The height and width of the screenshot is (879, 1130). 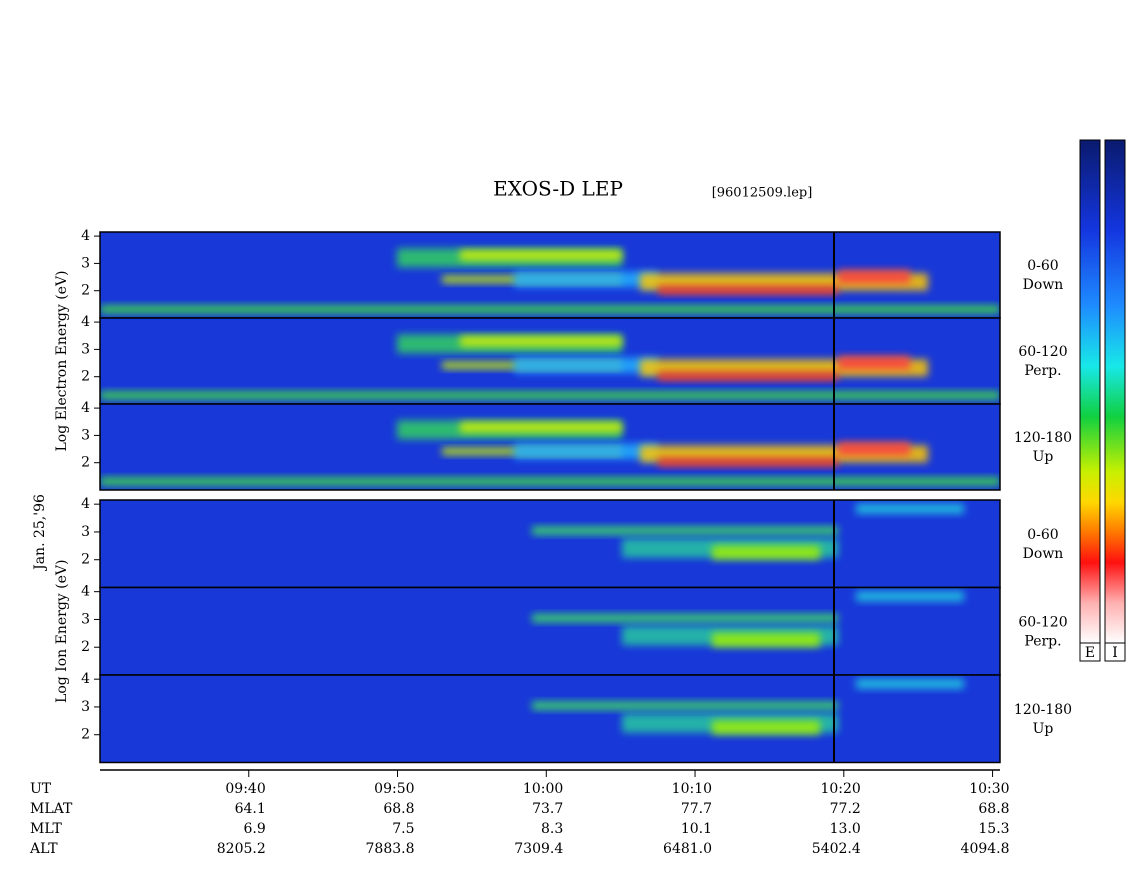 I want to click on table-cell: 6481.0, so click(x=687, y=849).